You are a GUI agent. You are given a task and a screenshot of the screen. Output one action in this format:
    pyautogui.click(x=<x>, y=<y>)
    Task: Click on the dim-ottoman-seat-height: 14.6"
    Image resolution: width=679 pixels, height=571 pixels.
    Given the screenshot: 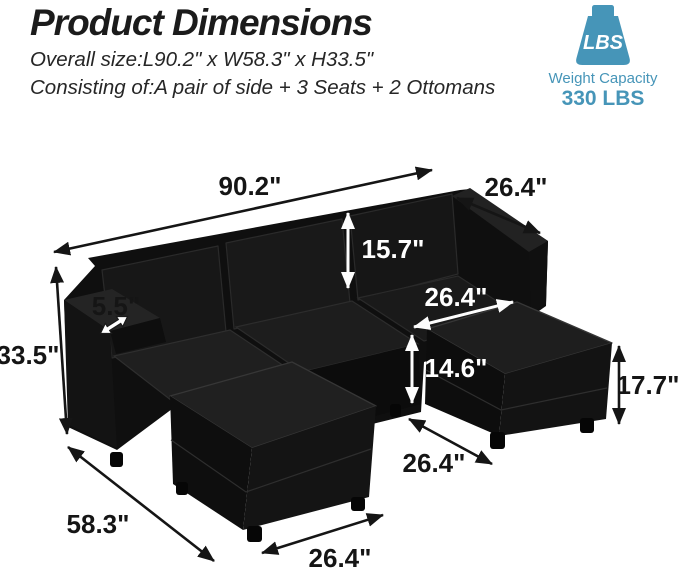 What is the action you would take?
    pyautogui.click(x=446, y=369)
    